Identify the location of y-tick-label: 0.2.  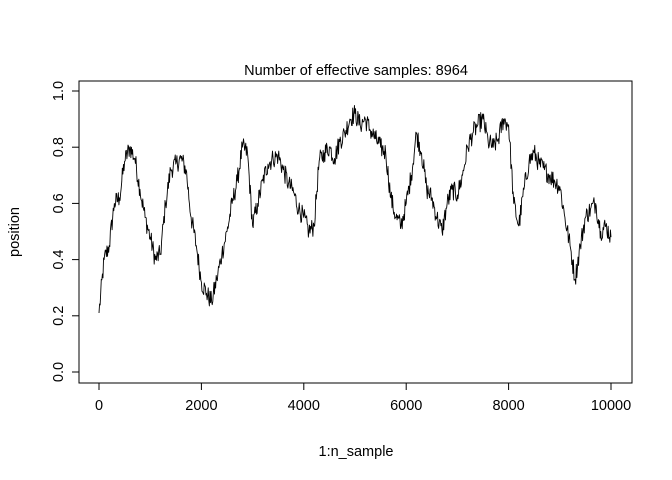
(59, 316).